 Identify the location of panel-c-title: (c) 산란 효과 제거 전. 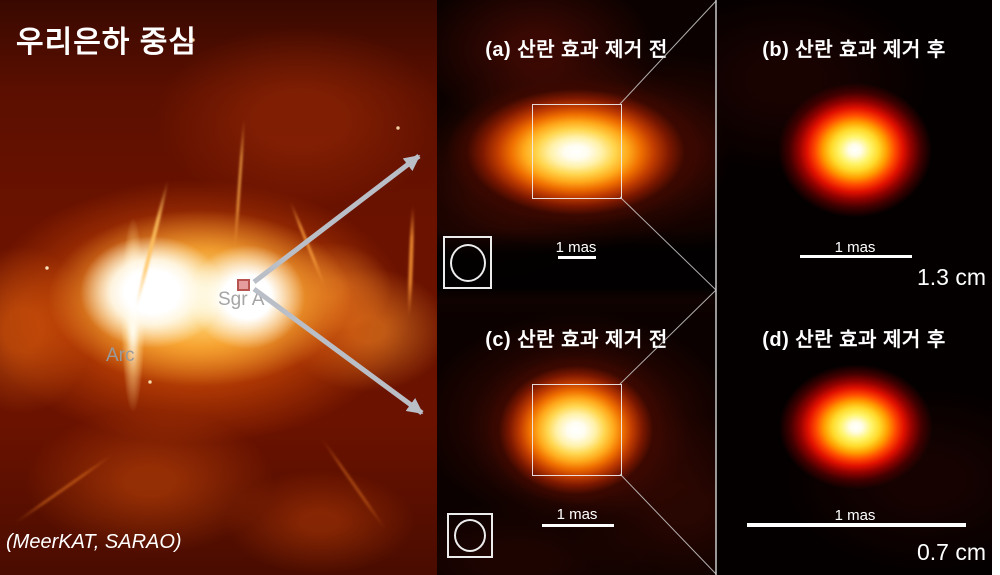
(576, 340).